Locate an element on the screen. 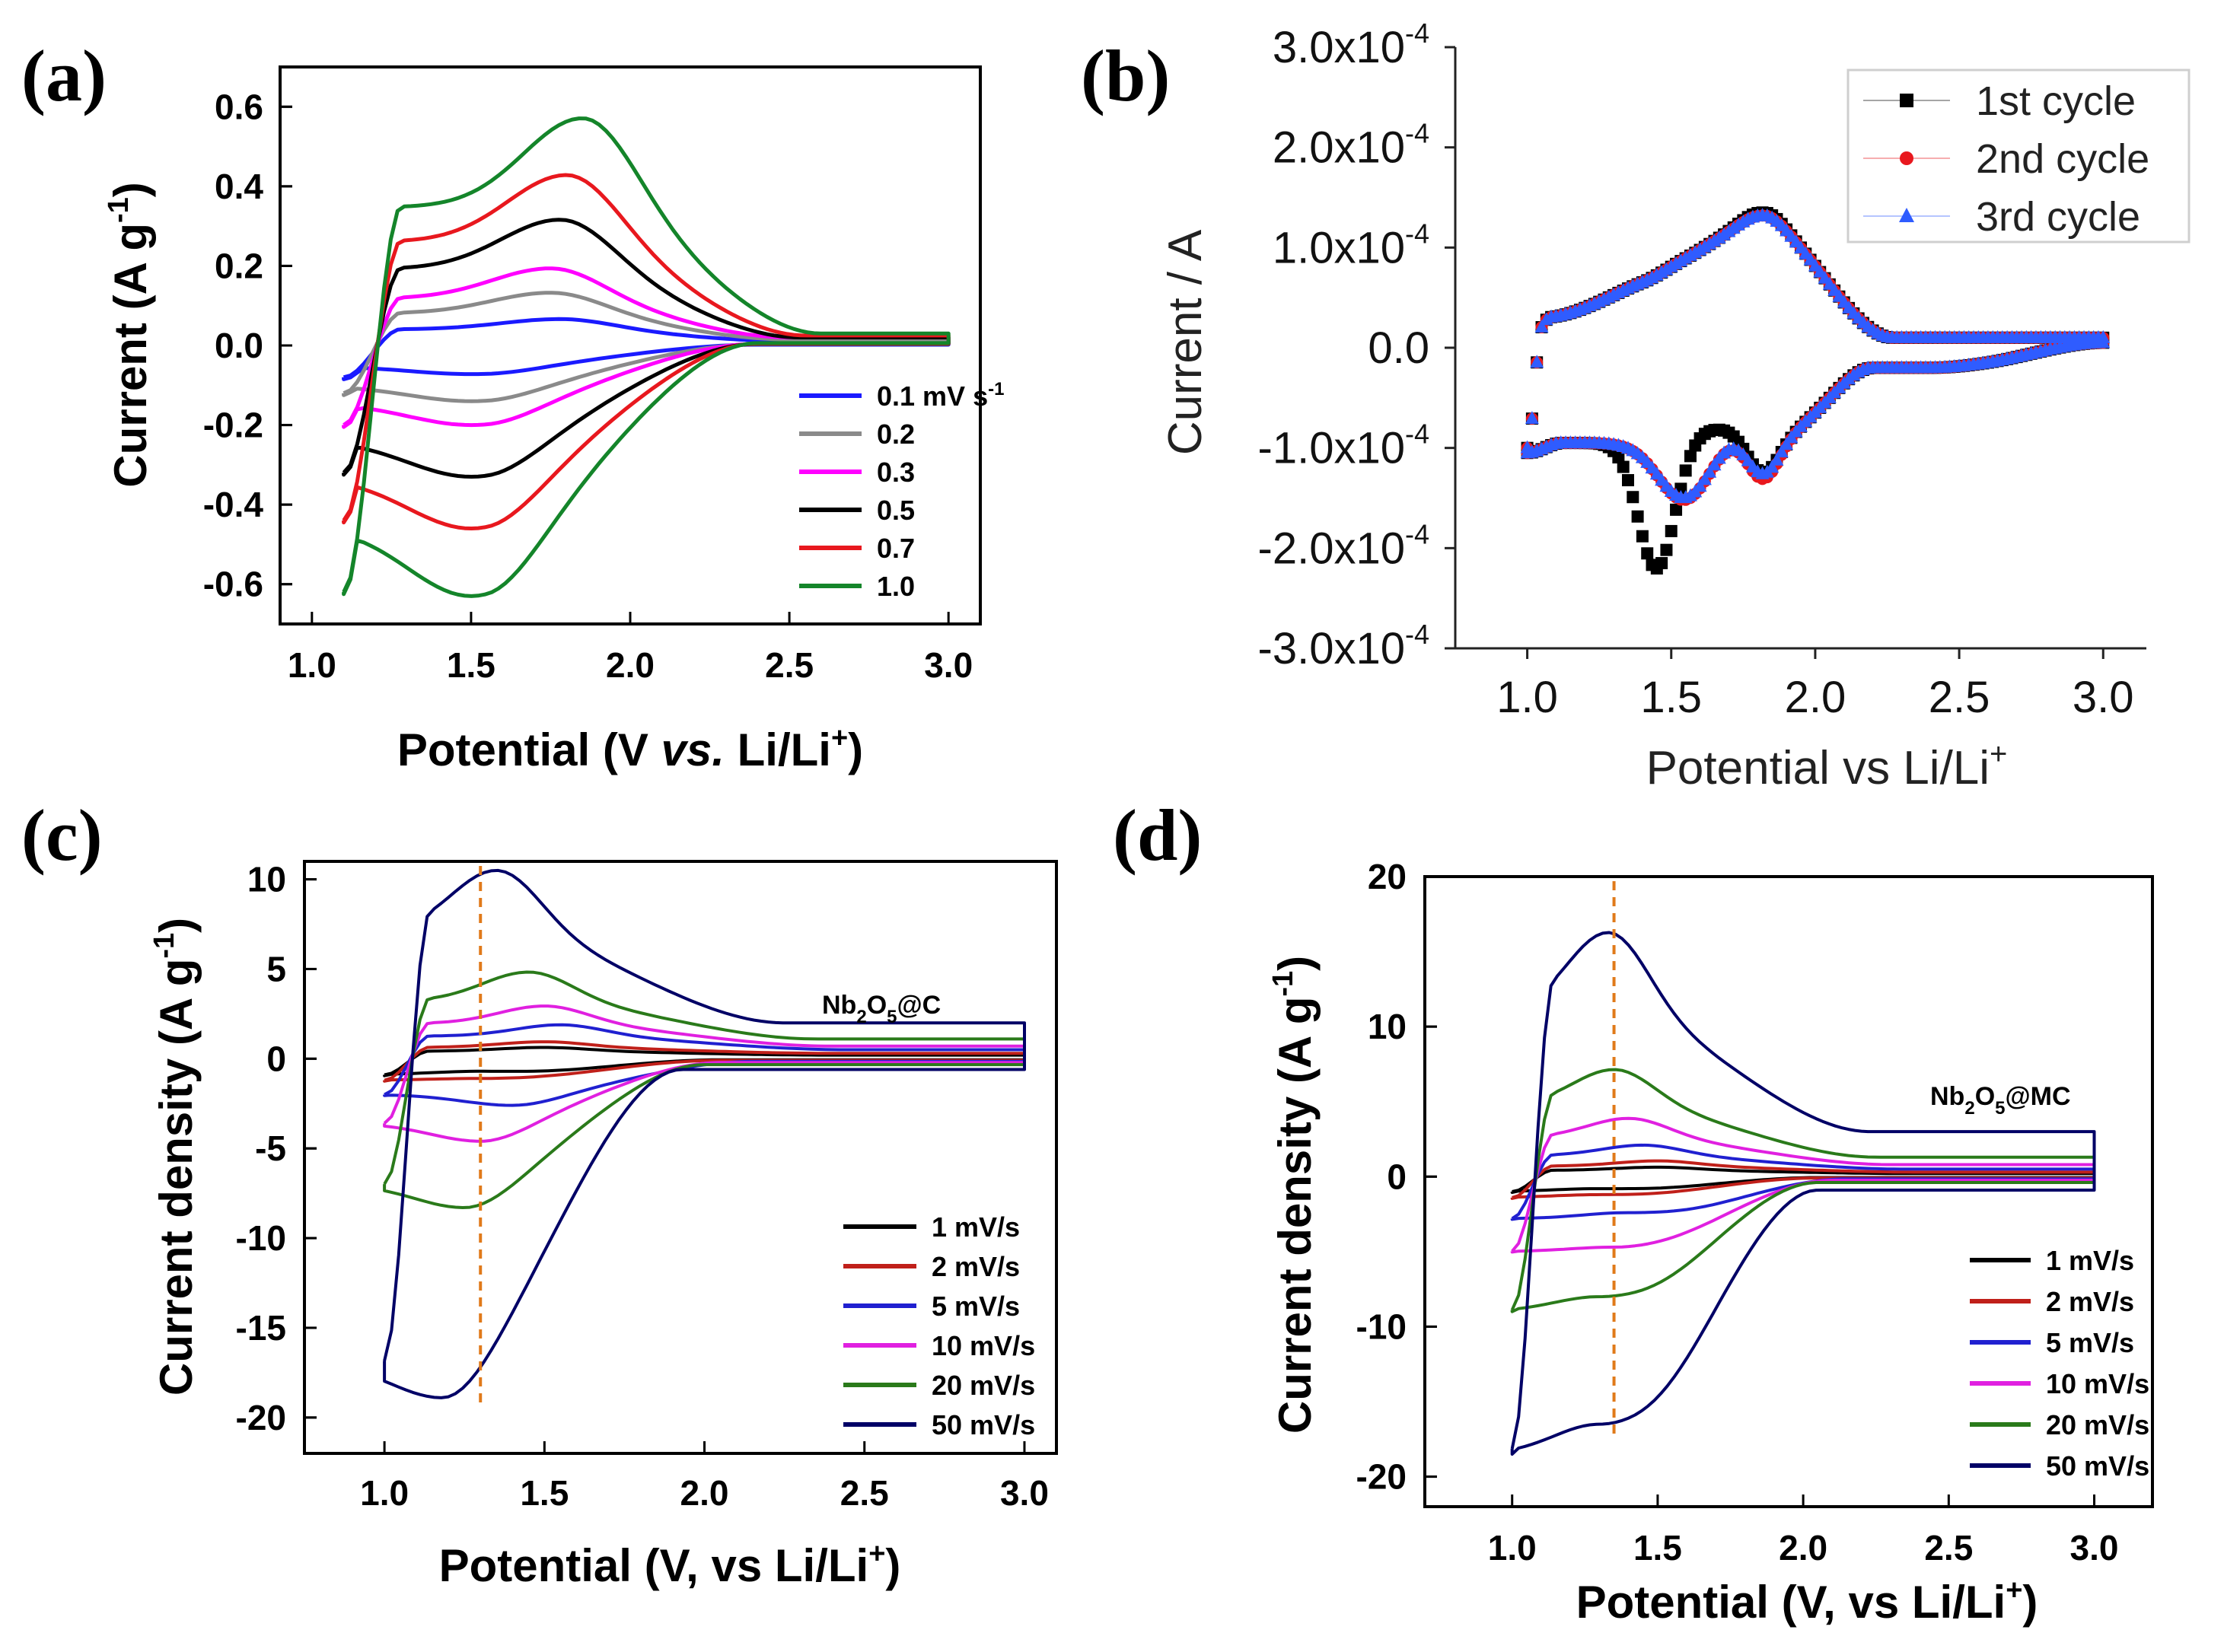  y-tick-label: -0.2 is located at coordinates (233, 425).